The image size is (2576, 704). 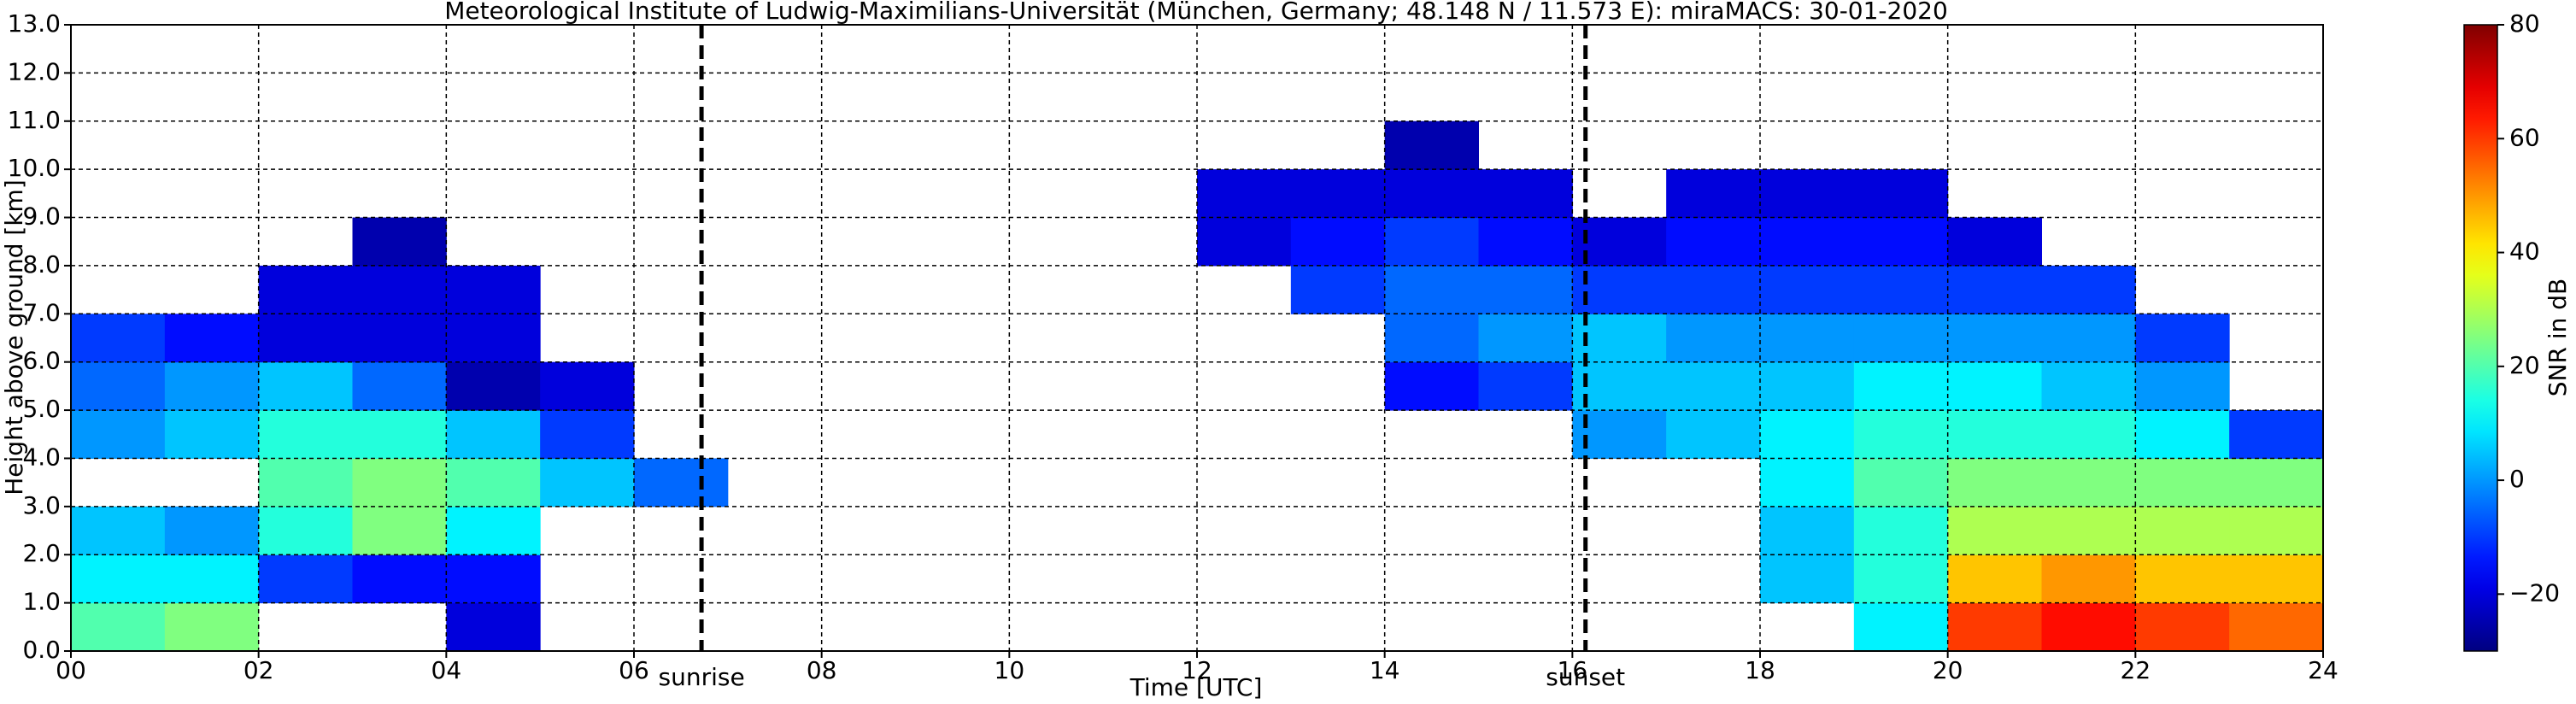 What do you see at coordinates (34, 71) in the screenshot?
I see `y-tick-label: 12.0` at bounding box center [34, 71].